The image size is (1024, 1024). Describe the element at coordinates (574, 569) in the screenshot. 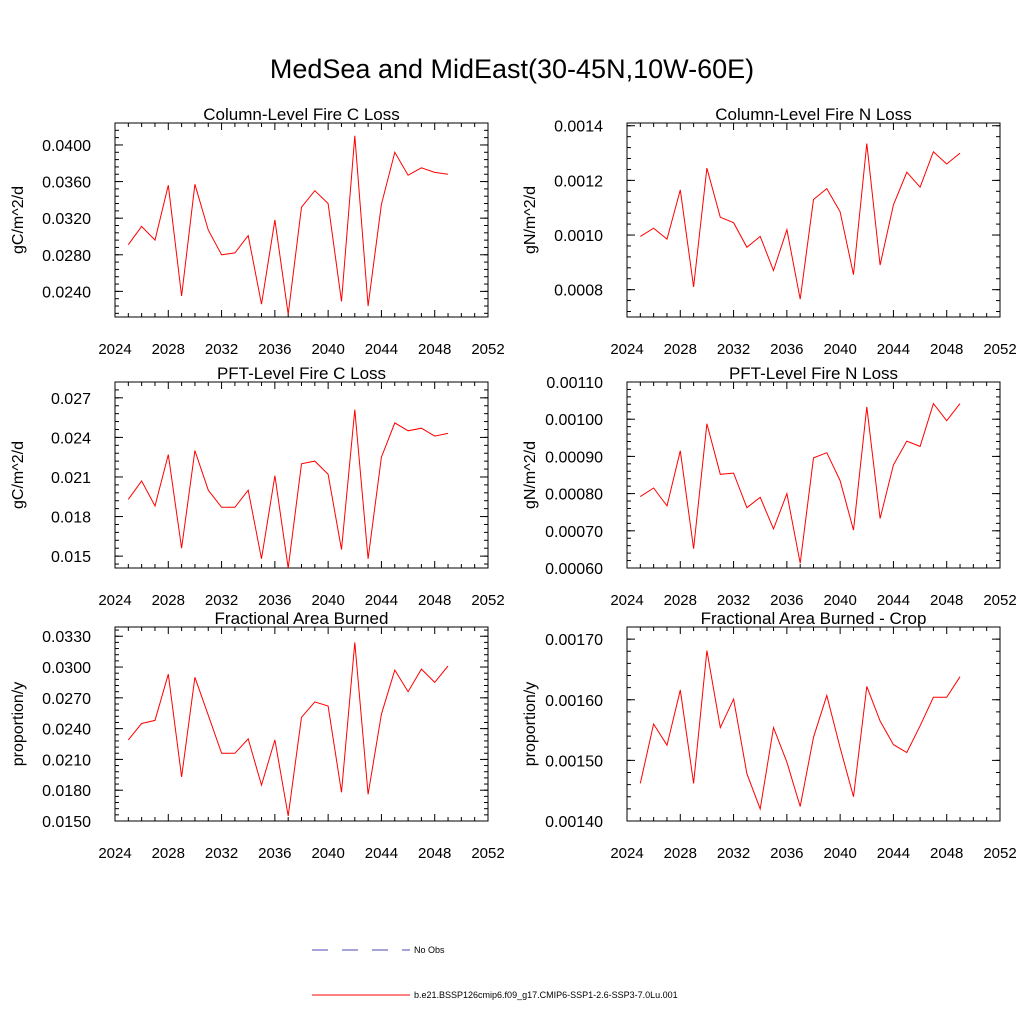

I see `y-tick-label: 0.00060` at that location.